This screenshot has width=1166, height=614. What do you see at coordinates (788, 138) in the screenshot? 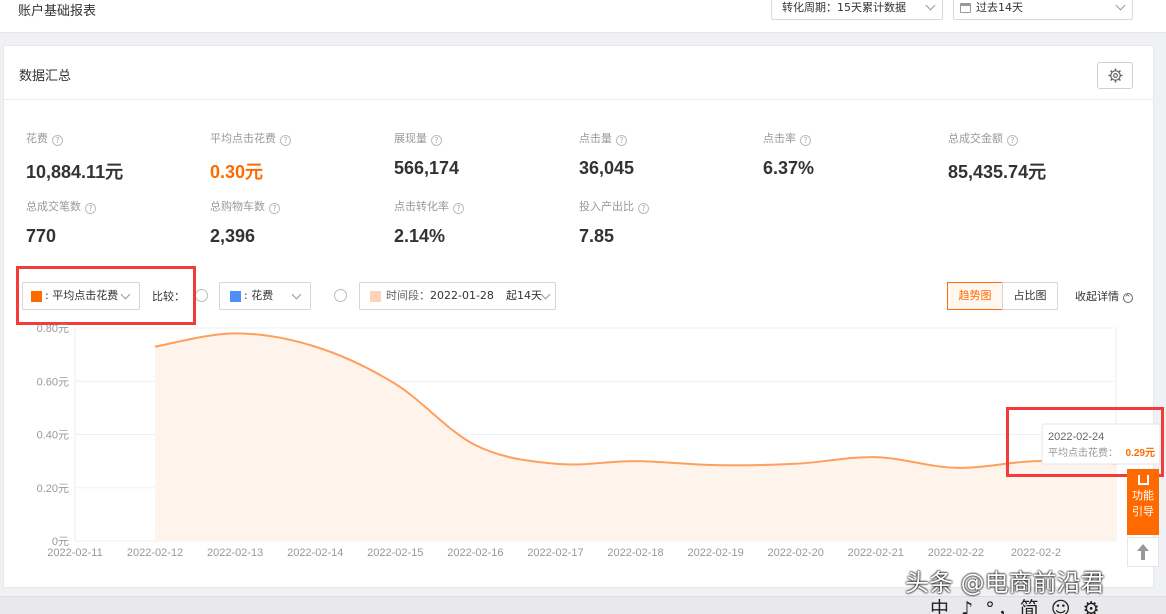
I see `metric-label: 点击率?` at bounding box center [788, 138].